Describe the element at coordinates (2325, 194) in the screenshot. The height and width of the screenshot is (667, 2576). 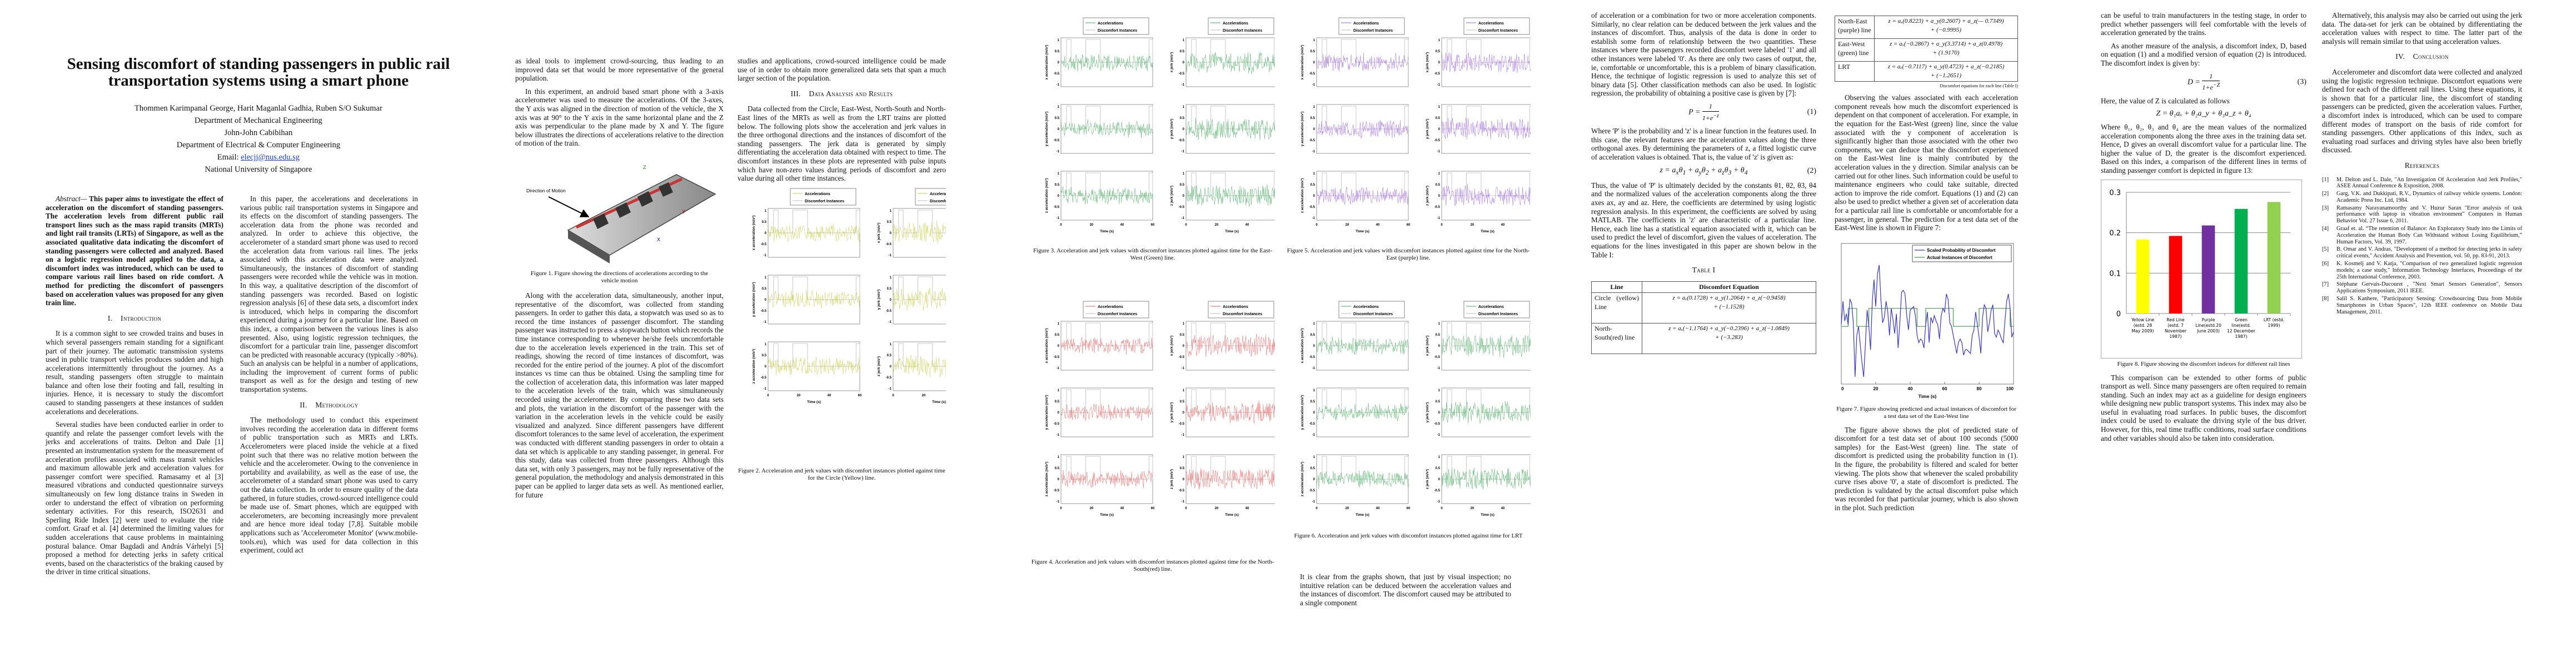
I see `reference-number: [2]` at that location.